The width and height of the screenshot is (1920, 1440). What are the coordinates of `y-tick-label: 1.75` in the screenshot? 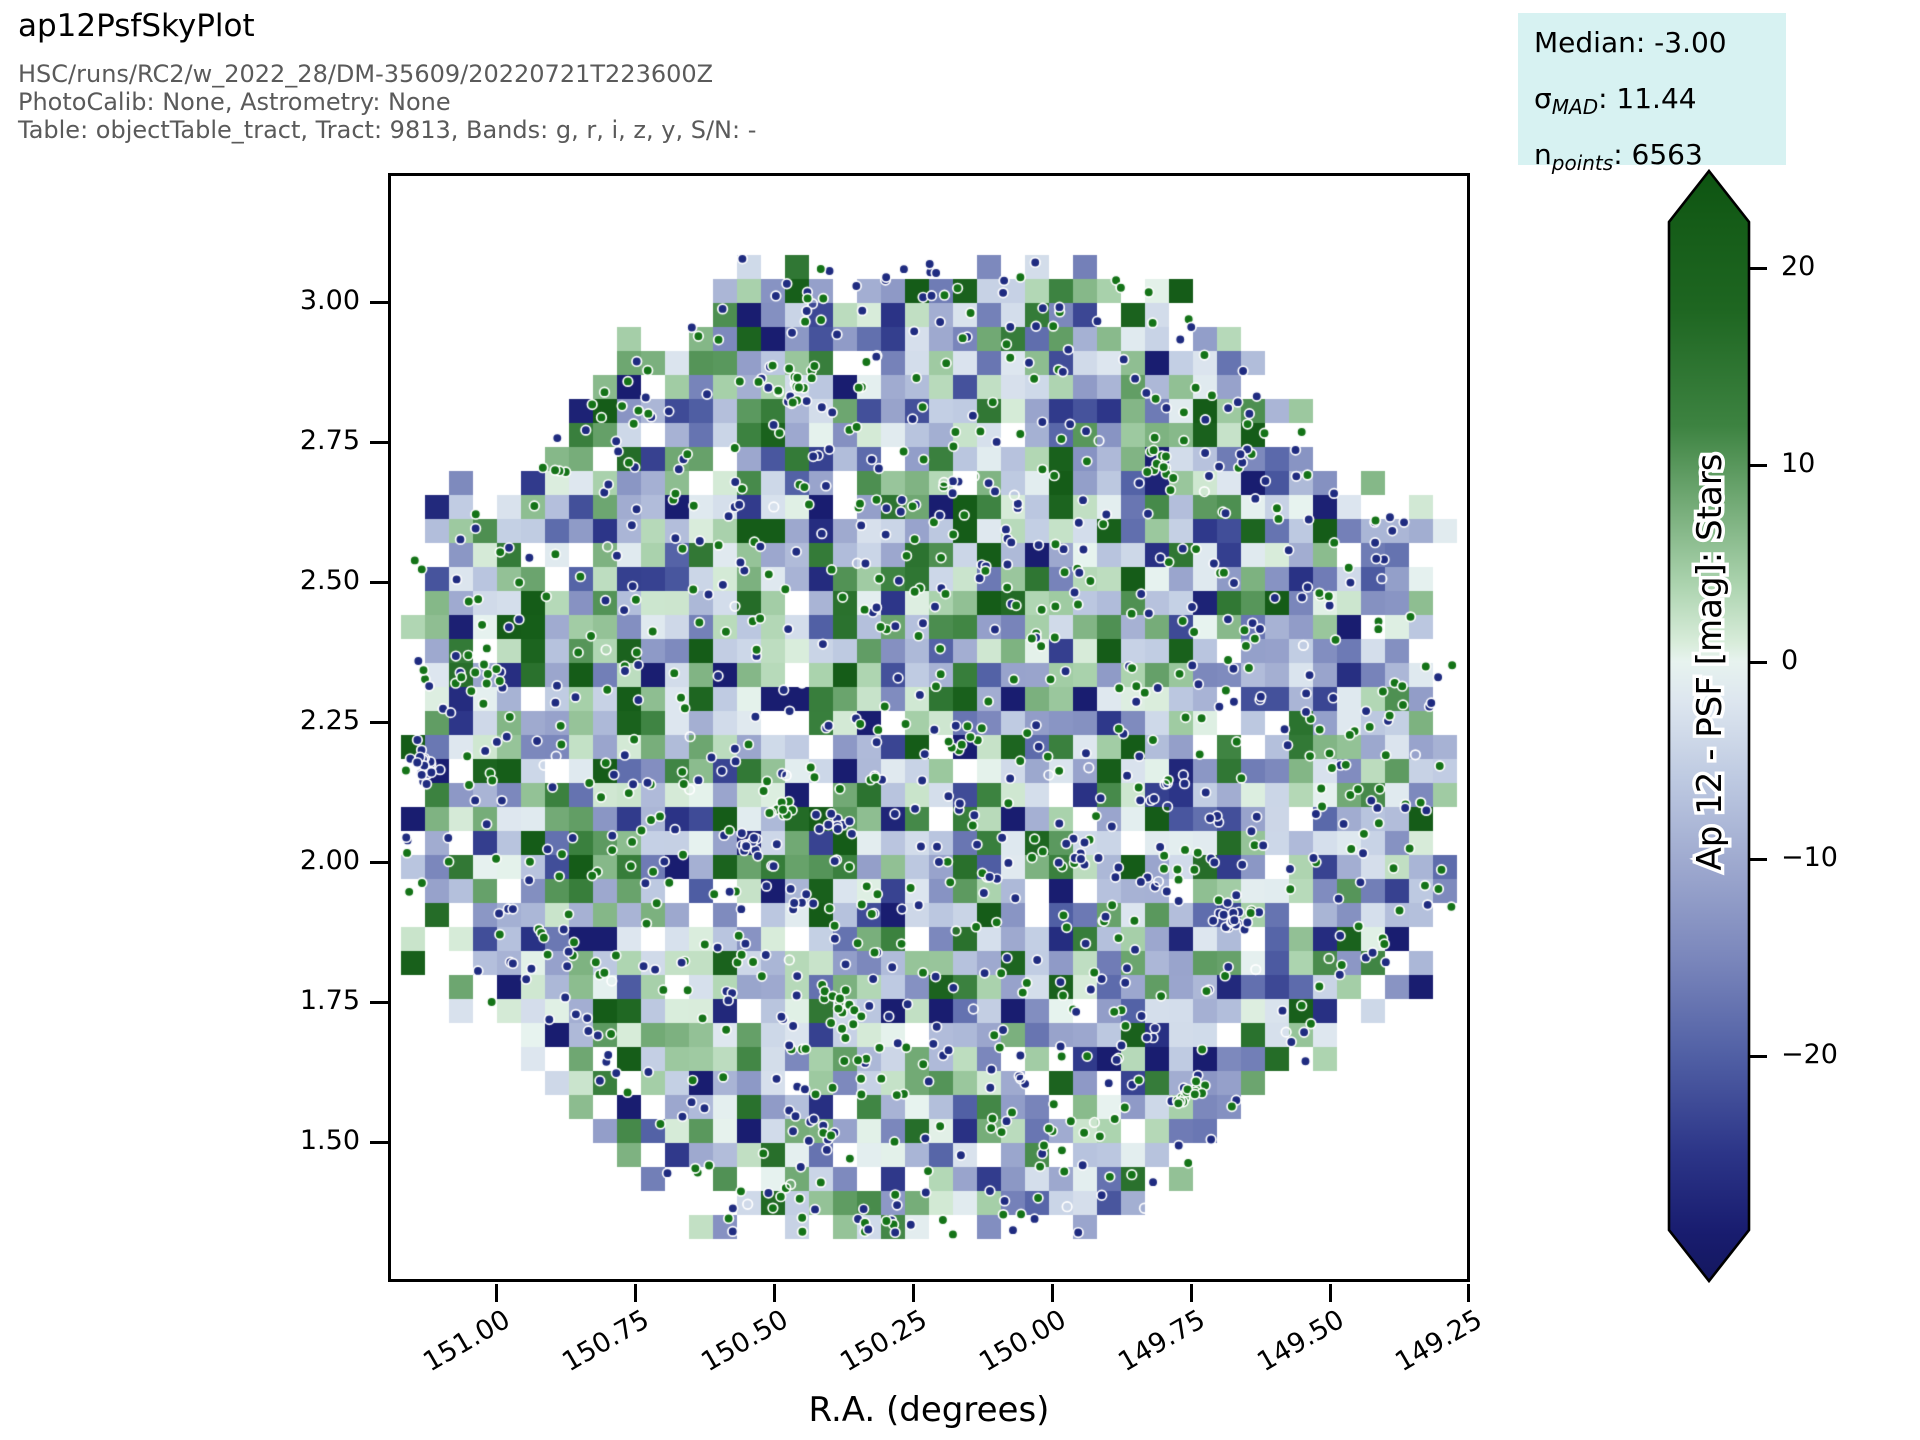 It's located at (329, 1000).